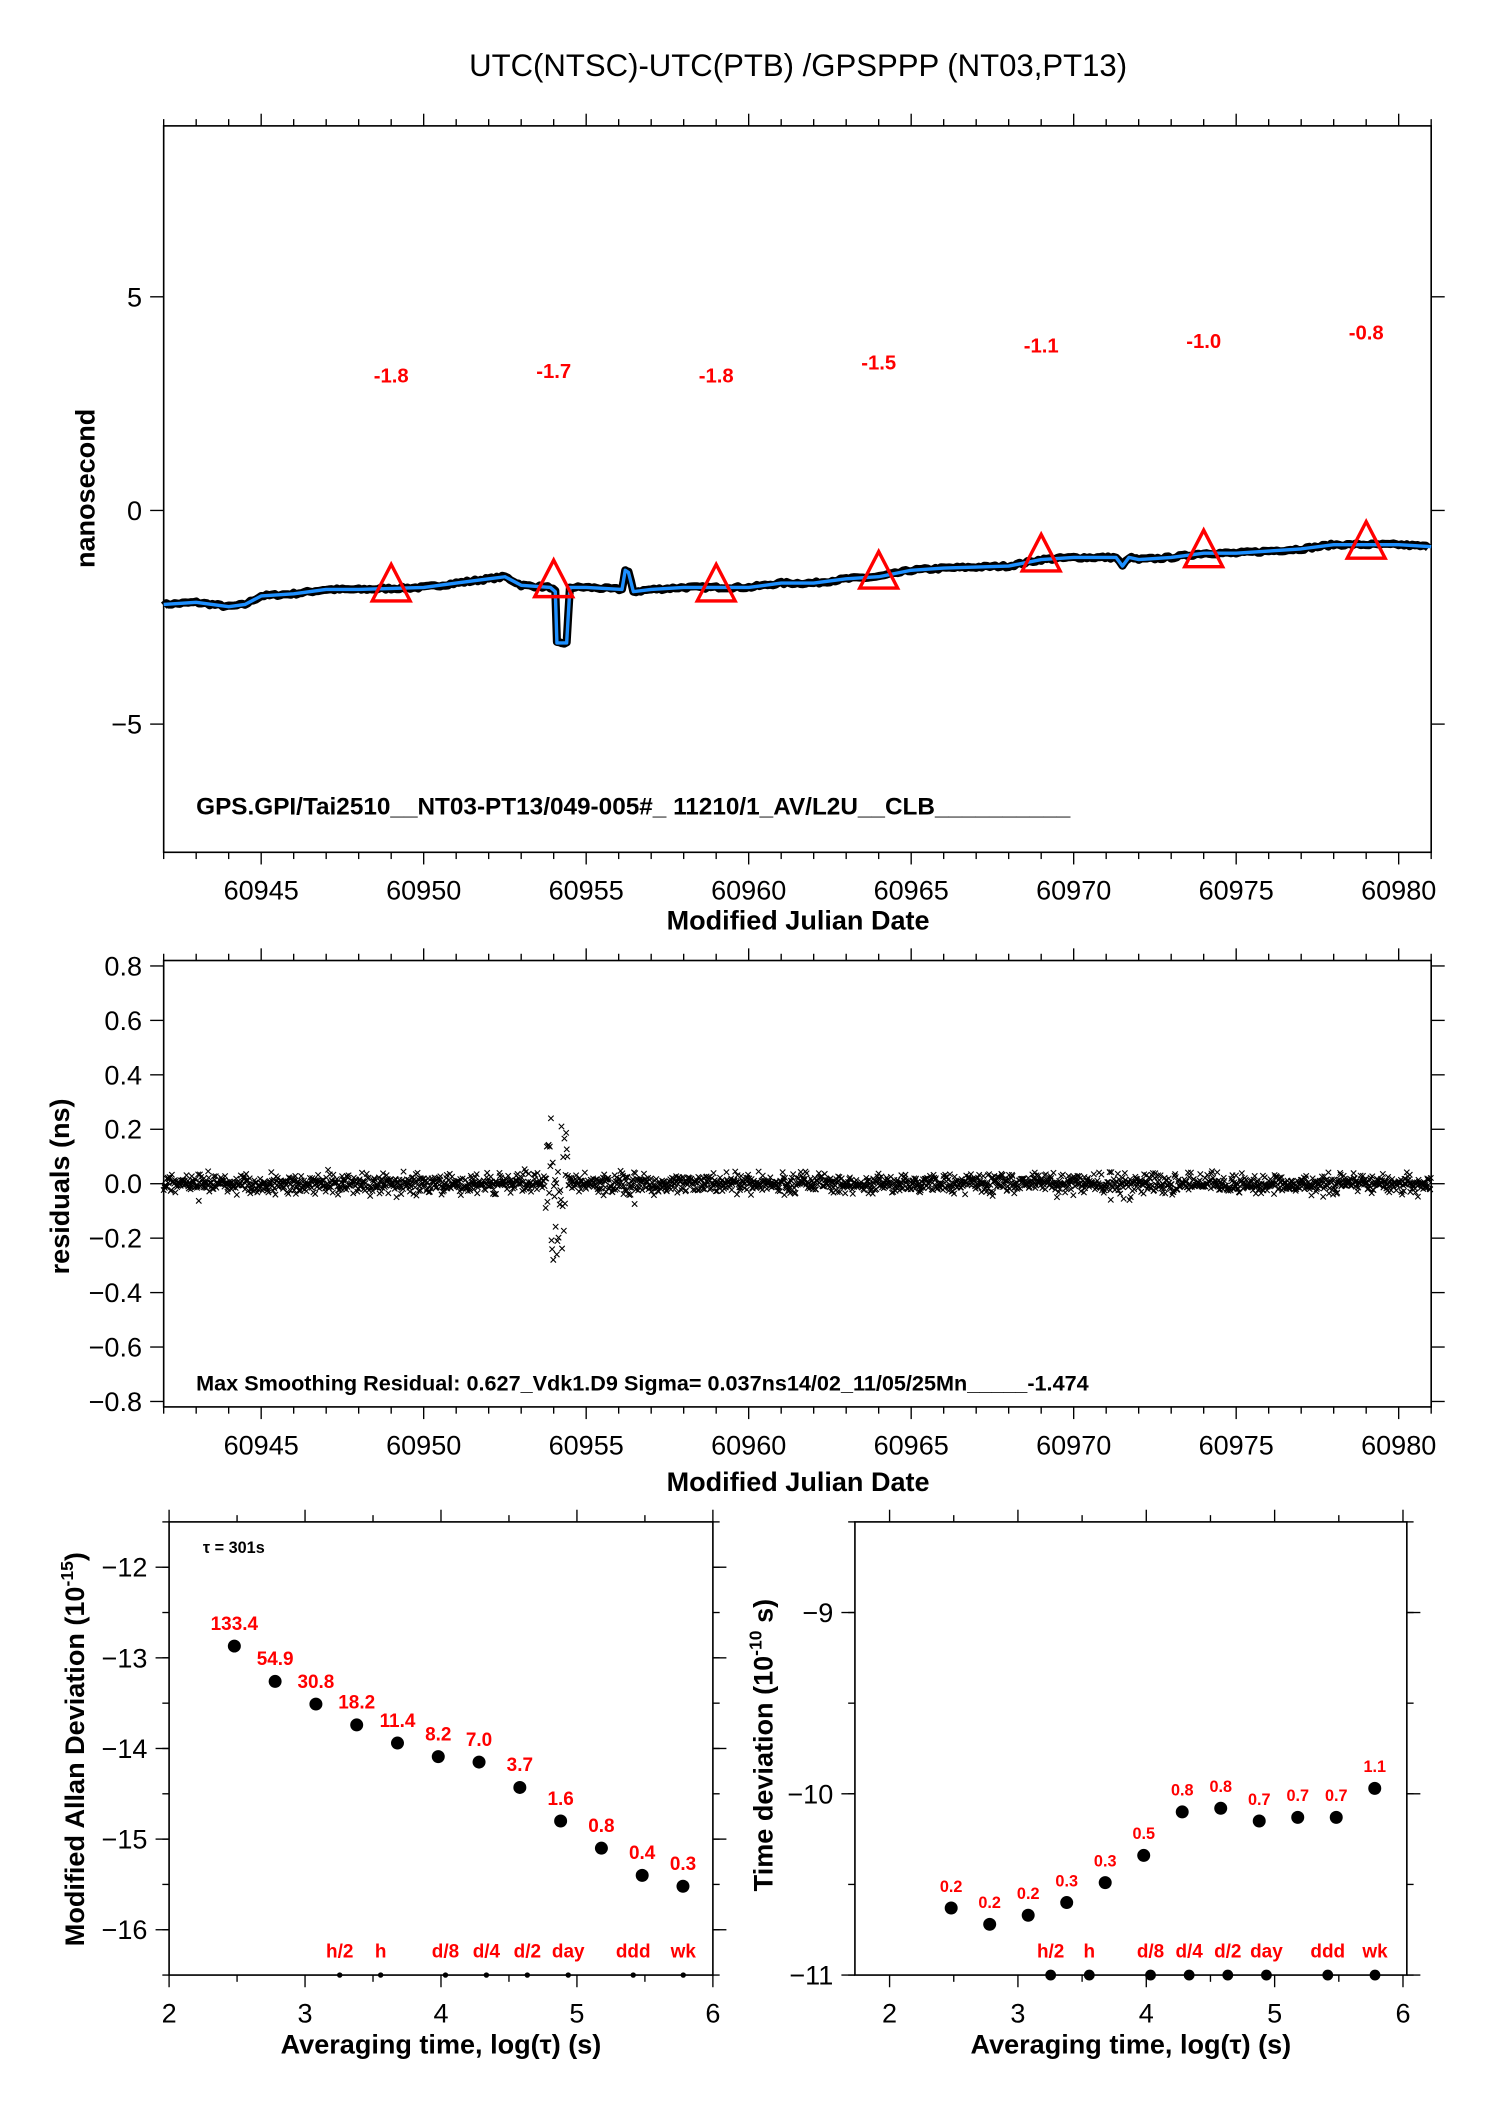 Image resolution: width=1488 pixels, height=2105 pixels. Describe the element at coordinates (1402, 2013) in the screenshot. I see `x-tick-label: 6` at that location.